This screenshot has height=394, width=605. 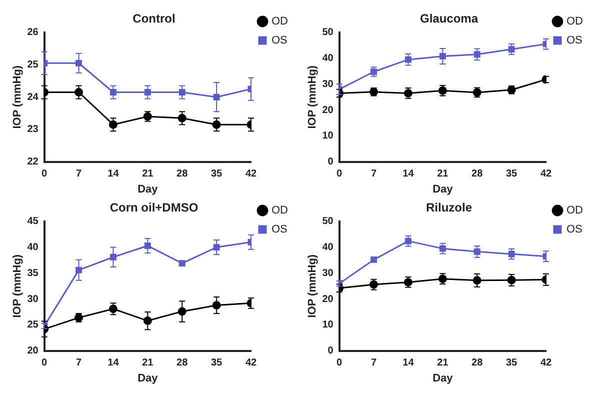 I want to click on y-tick-label: 45, so click(x=33, y=222).